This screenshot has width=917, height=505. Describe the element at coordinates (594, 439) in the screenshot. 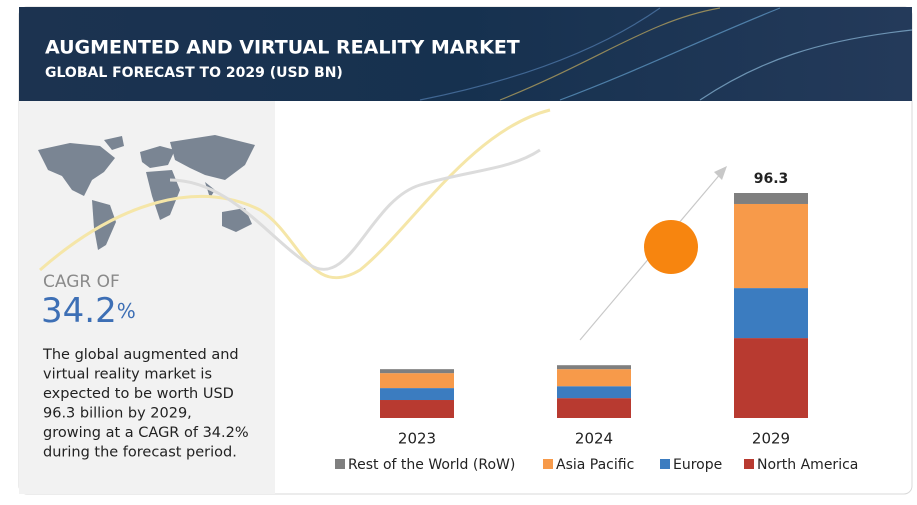

I see `x-tick-label: 2024` at that location.